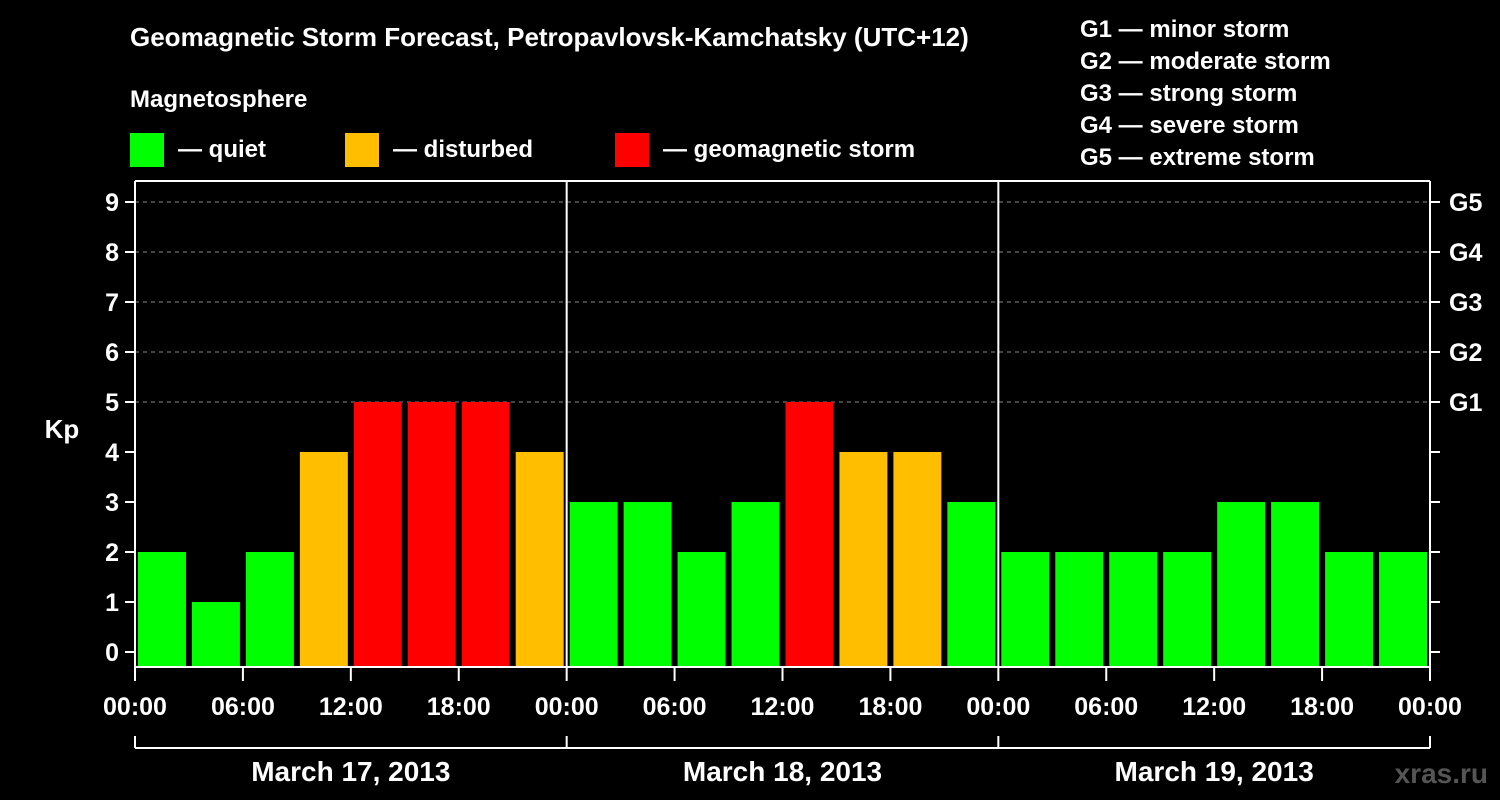  I want to click on storm-scale-g4: G4 — severe storm, so click(1189, 125).